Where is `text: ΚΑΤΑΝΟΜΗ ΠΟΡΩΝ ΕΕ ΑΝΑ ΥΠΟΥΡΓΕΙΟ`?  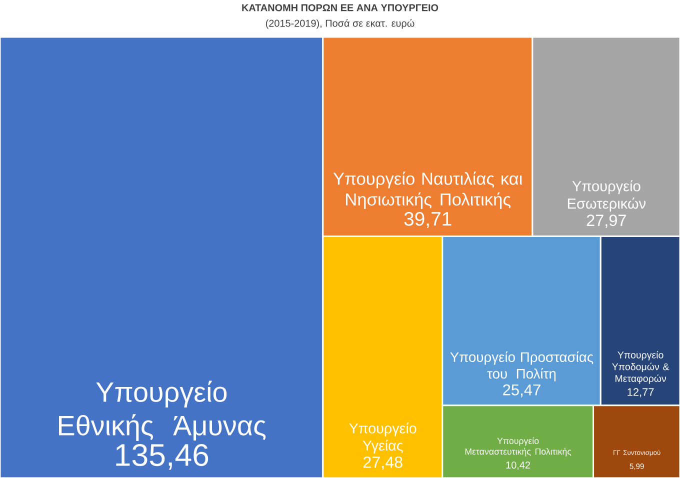 text: ΚΑΤΑΝΟΜΗ ΠΟΡΩΝ ΕΕ ΑΝΑ ΥΠΟΥΡΓΕΙΟ is located at coordinates (340, 8).